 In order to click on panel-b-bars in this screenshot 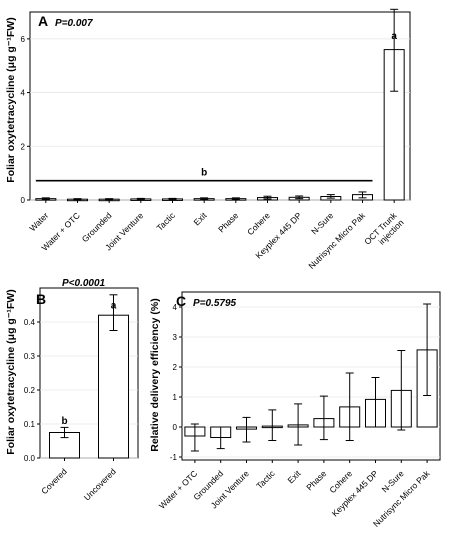, I will do `click(89, 386)`.